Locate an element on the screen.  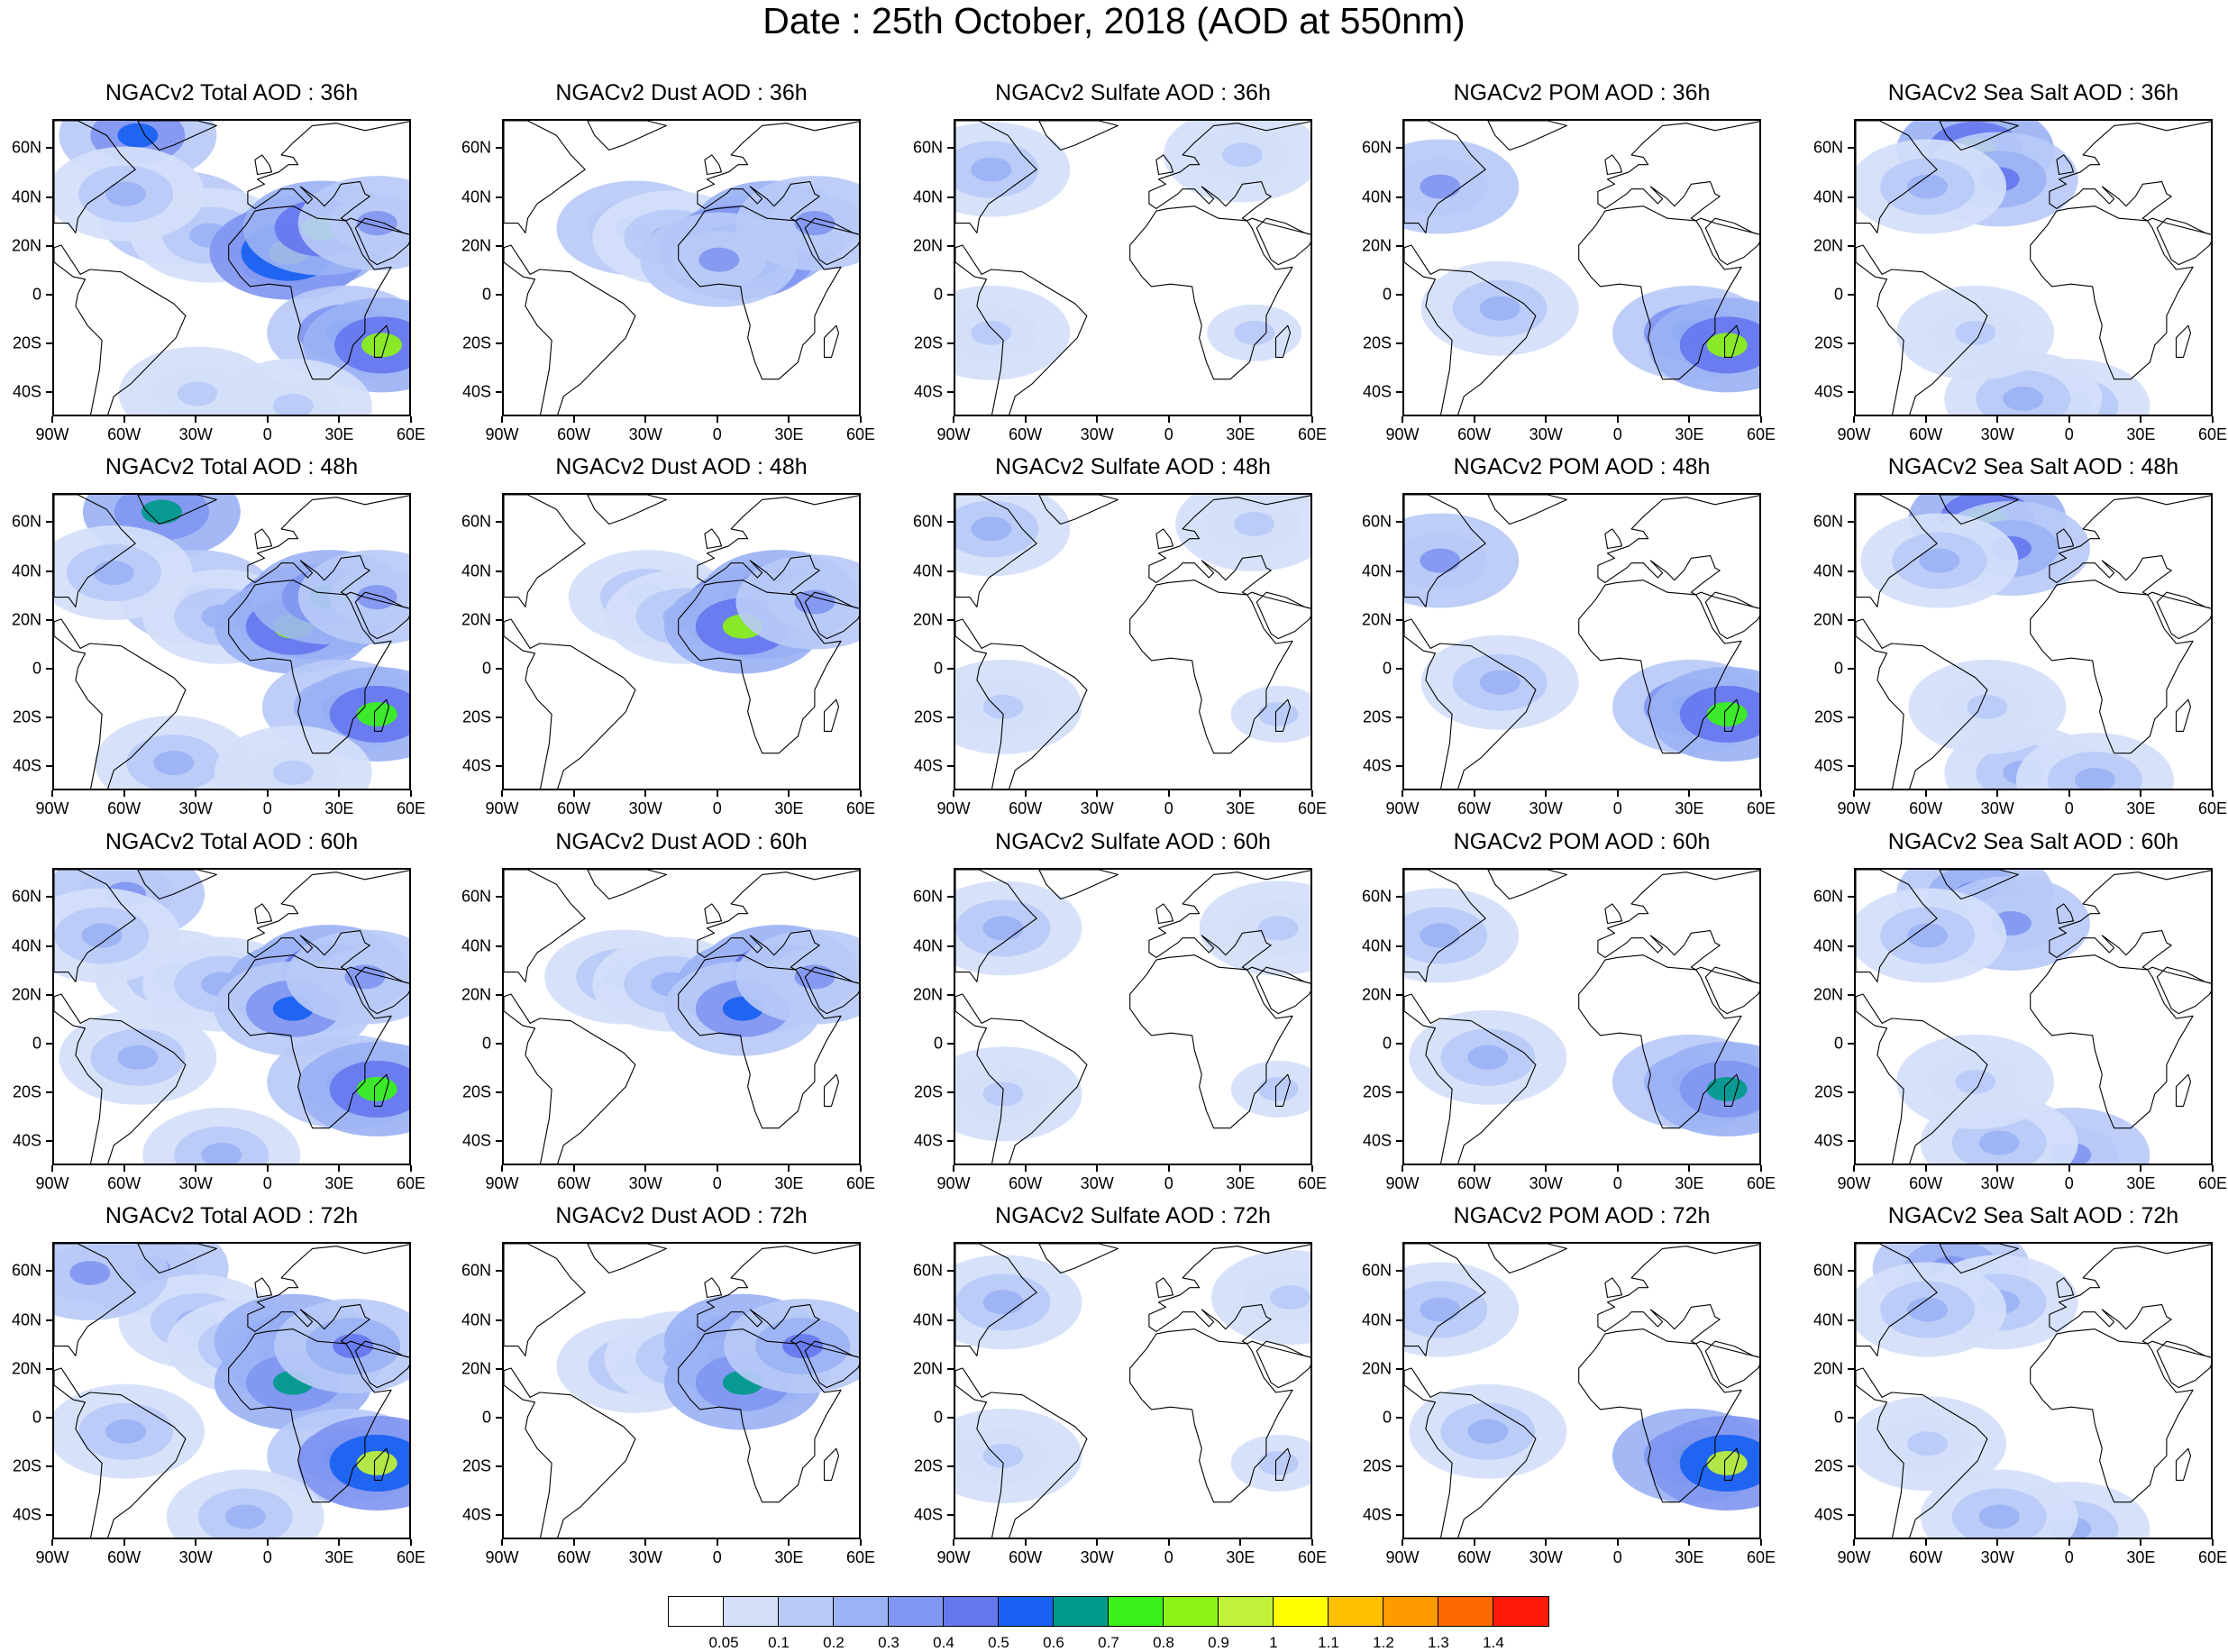
longitude-label: 90W is located at coordinates (52, 808).